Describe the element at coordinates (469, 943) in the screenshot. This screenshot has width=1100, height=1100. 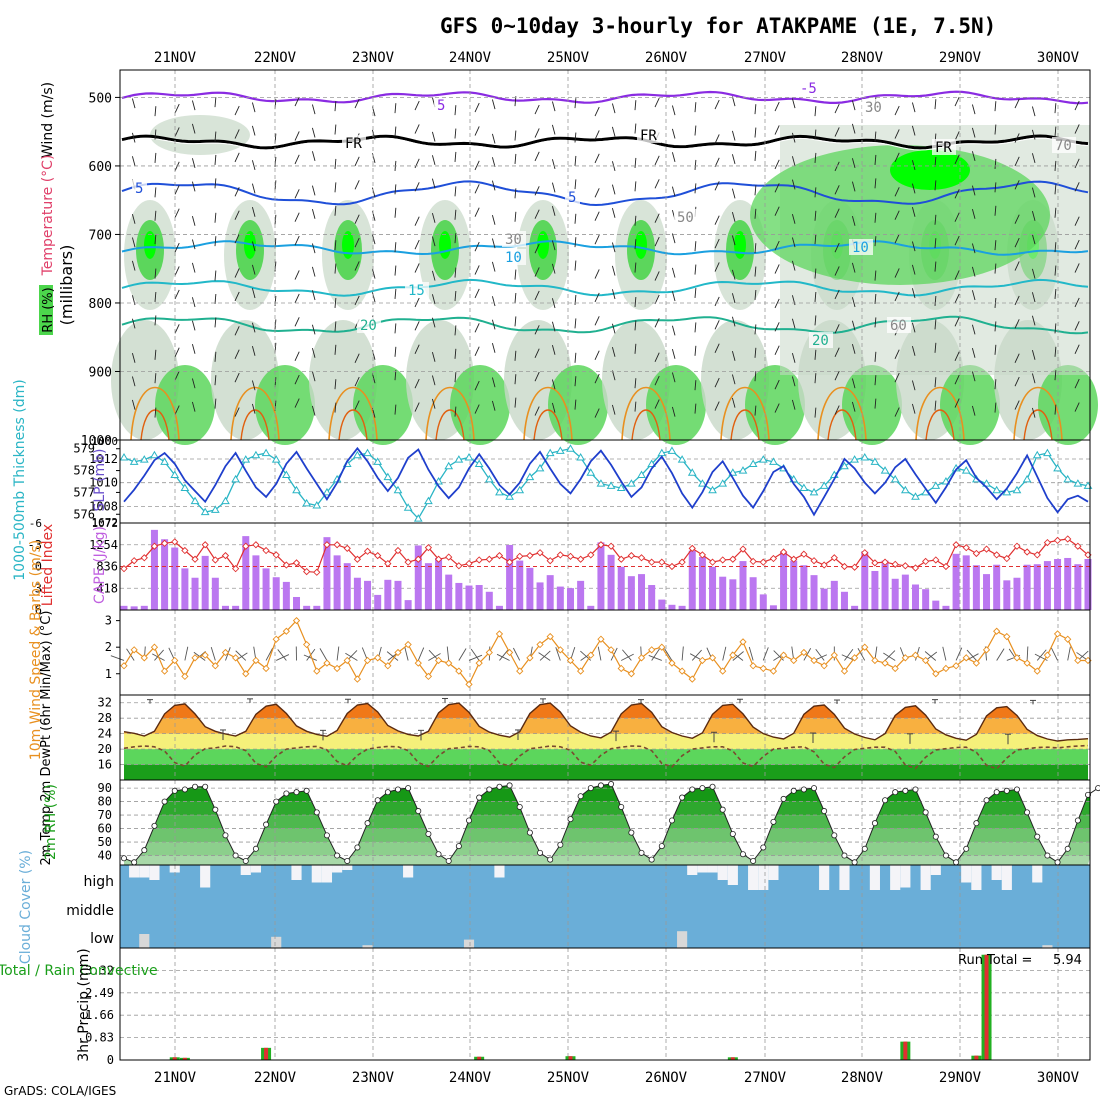
I see `low-cloud-bar` at that location.